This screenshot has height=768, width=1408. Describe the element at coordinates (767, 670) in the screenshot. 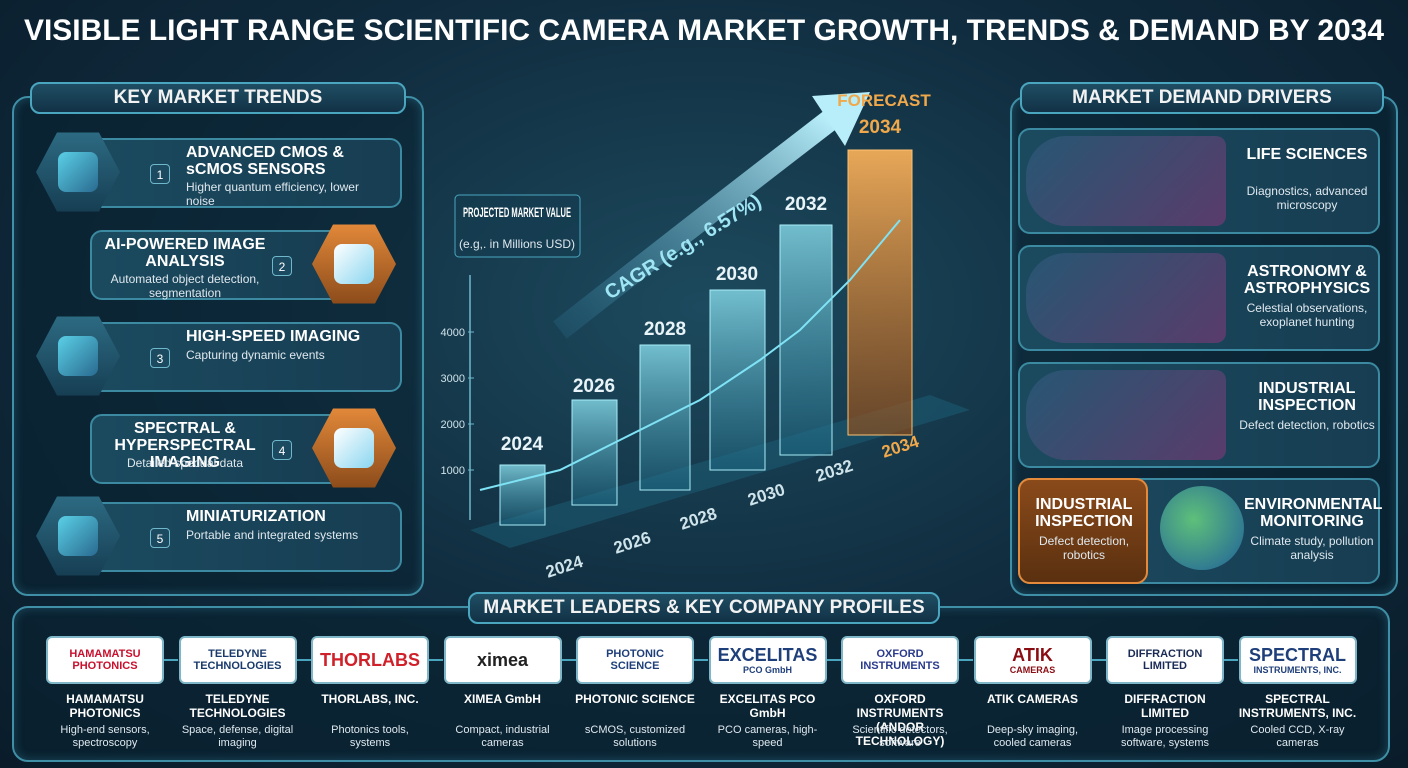

I see `logo-subtext: PCO GmbH` at that location.